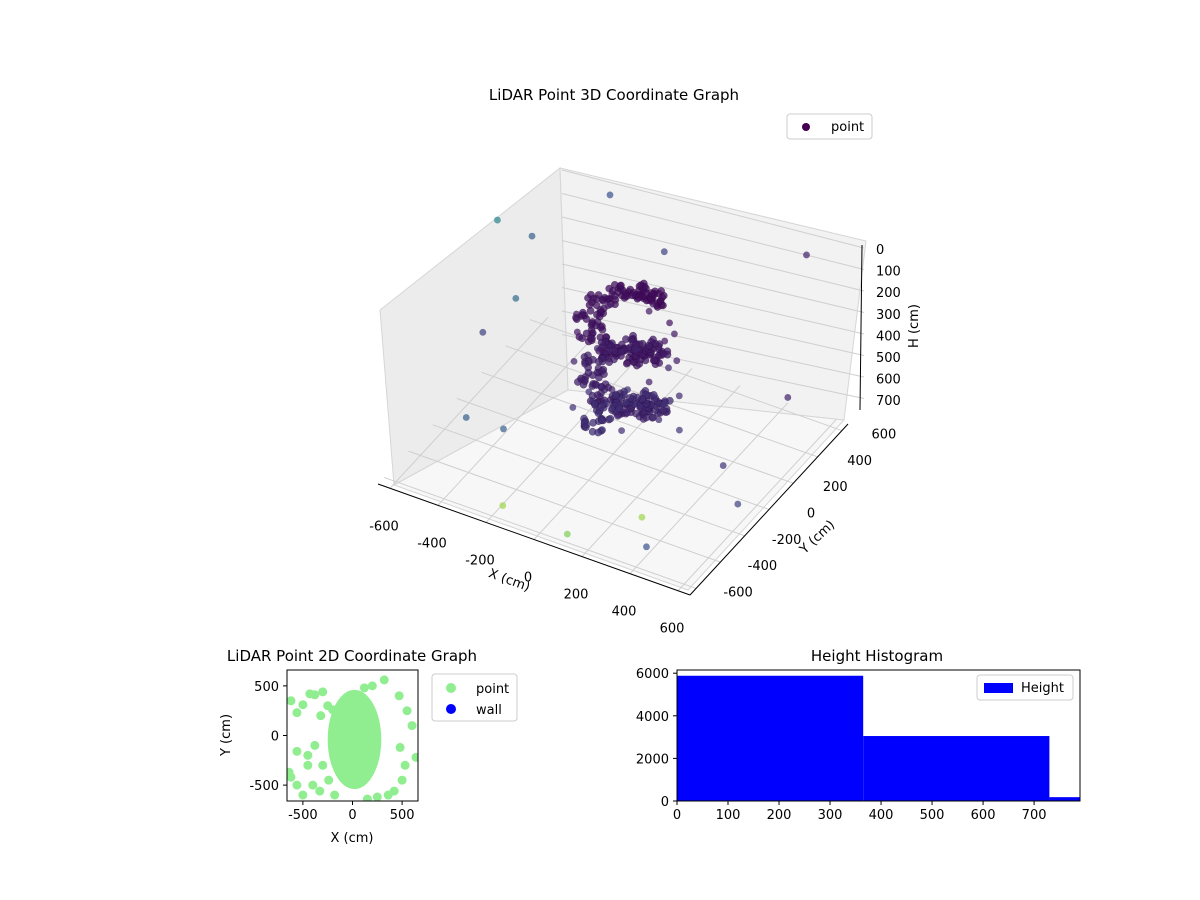 The image size is (1200, 900). Describe the element at coordinates (384, 526) in the screenshot. I see `x-tick-label-3d: -600` at that location.